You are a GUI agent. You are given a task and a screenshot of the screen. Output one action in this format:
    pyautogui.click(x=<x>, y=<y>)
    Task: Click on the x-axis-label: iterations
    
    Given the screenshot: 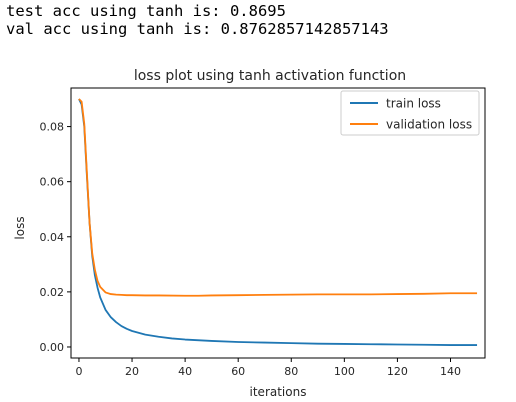 What is the action you would take?
    pyautogui.click(x=278, y=392)
    